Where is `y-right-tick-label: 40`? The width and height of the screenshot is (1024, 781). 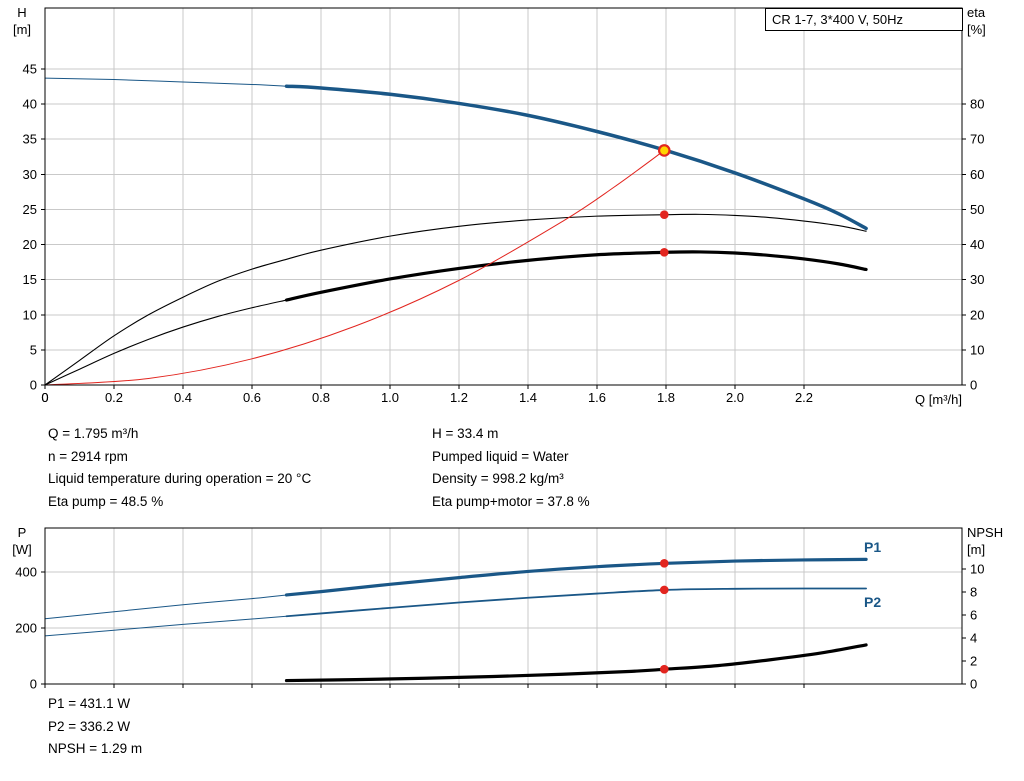
y-right-tick-label: 40 is located at coordinates (977, 244).